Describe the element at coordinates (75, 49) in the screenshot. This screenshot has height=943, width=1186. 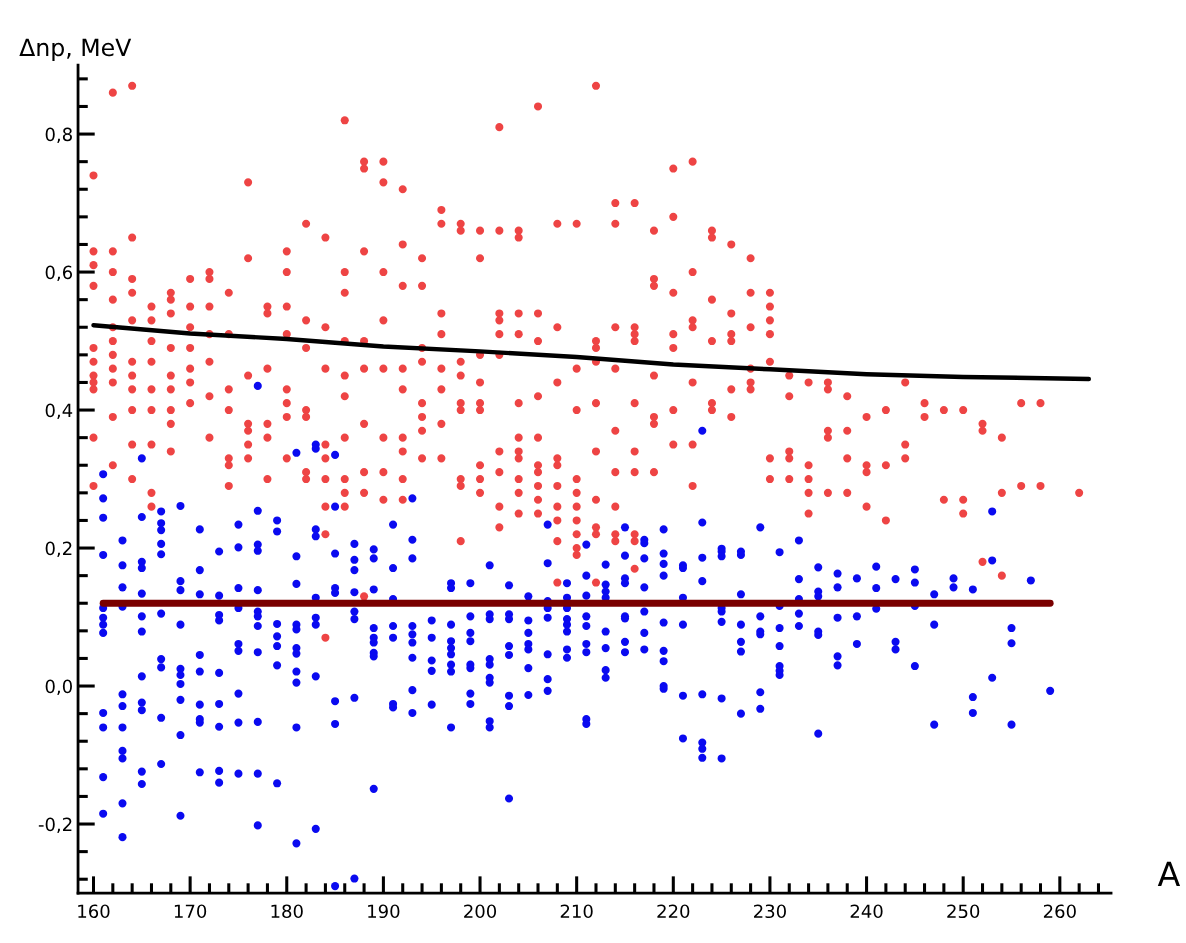
I see `y-axis-title: Δnp, MeV` at that location.